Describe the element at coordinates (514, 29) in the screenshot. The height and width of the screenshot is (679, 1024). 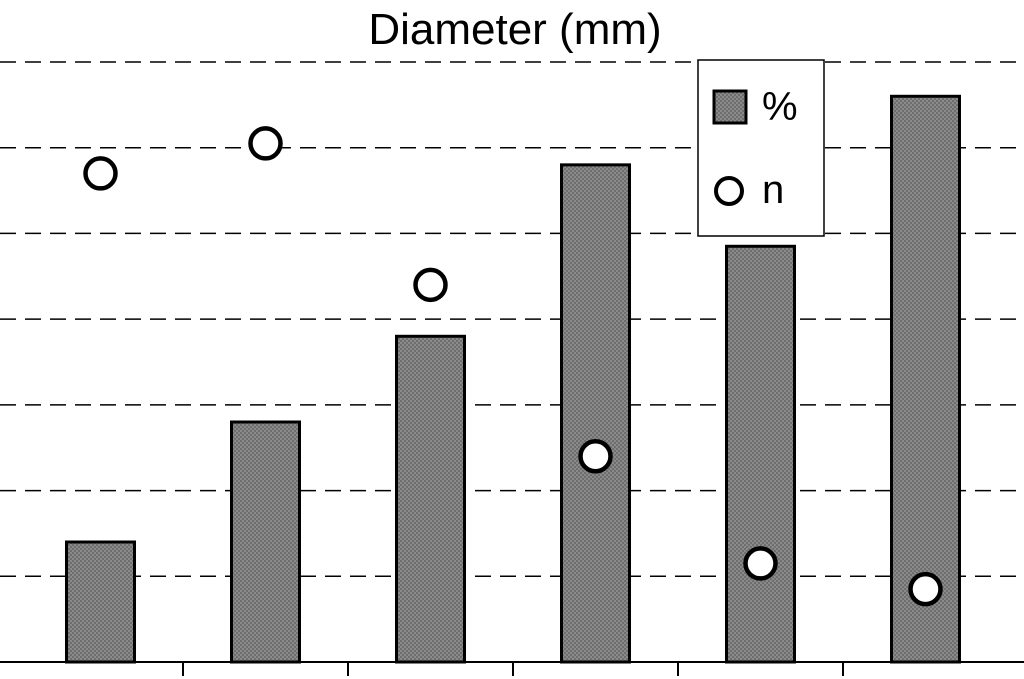
I see `chart-title: Diameter (mm)` at that location.